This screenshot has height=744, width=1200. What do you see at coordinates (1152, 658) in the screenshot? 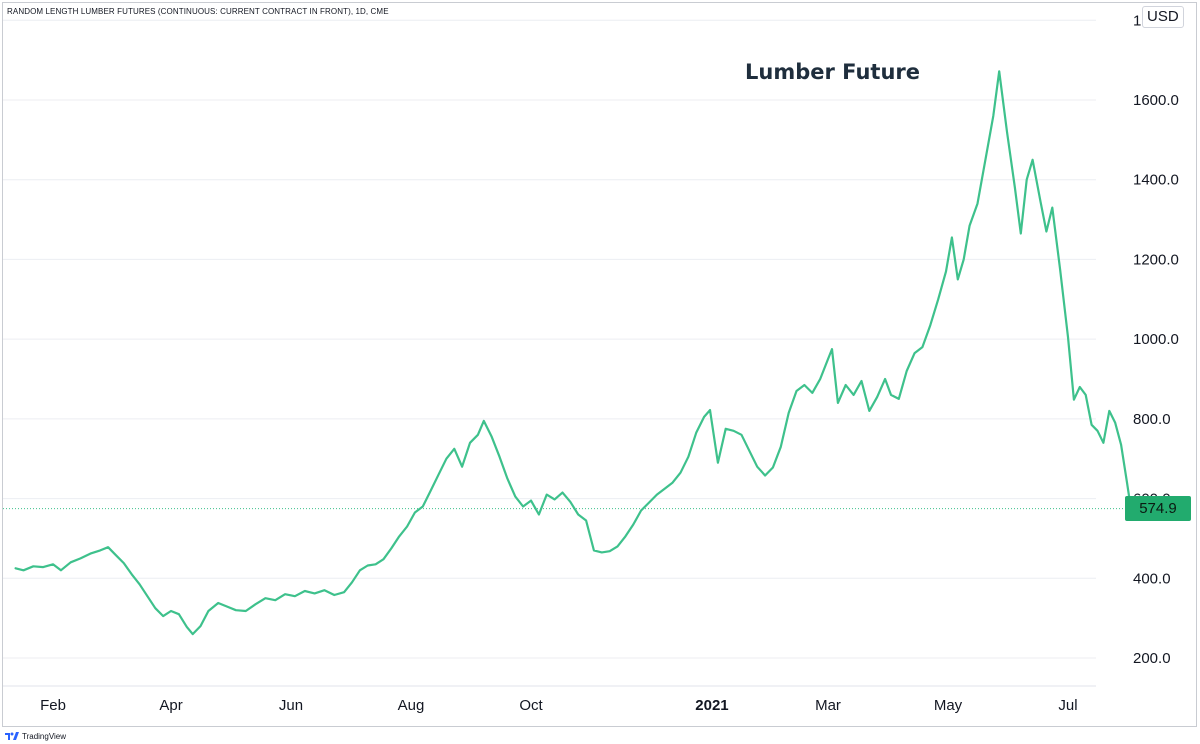
I see `y-tick-label: 200.0` at bounding box center [1152, 658].